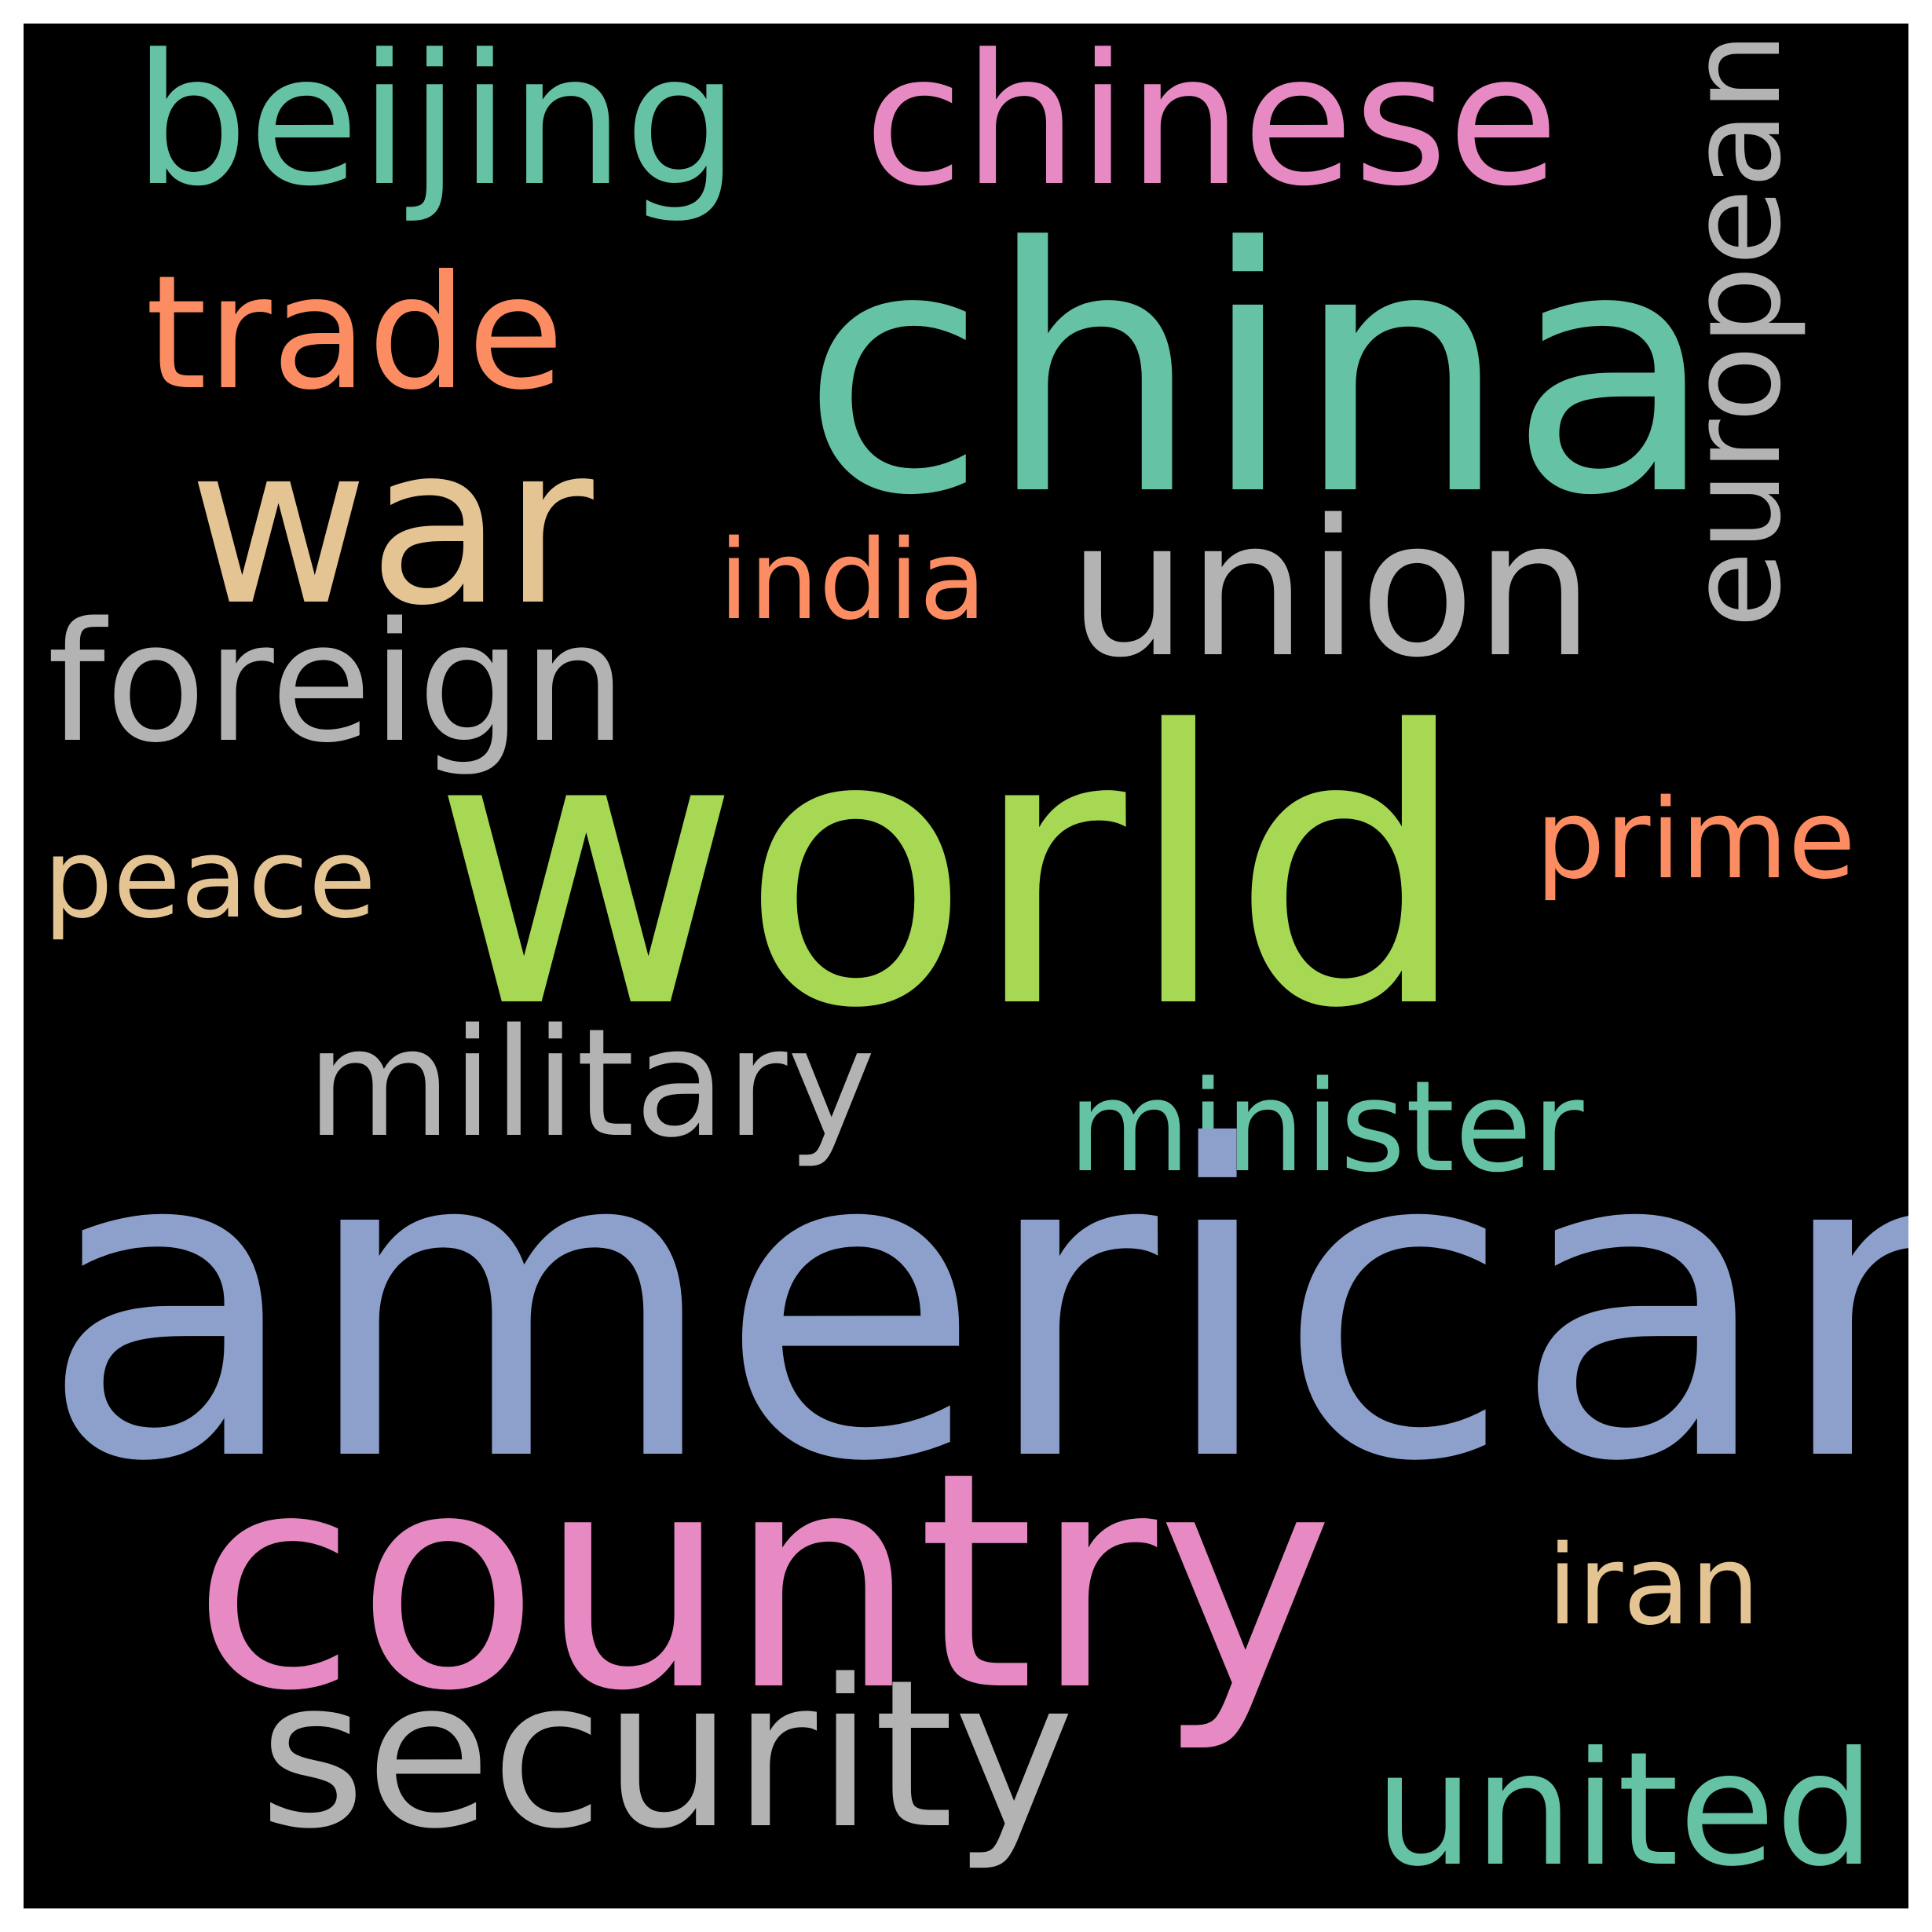  I want to click on word-military: military, so click(591, 1084).